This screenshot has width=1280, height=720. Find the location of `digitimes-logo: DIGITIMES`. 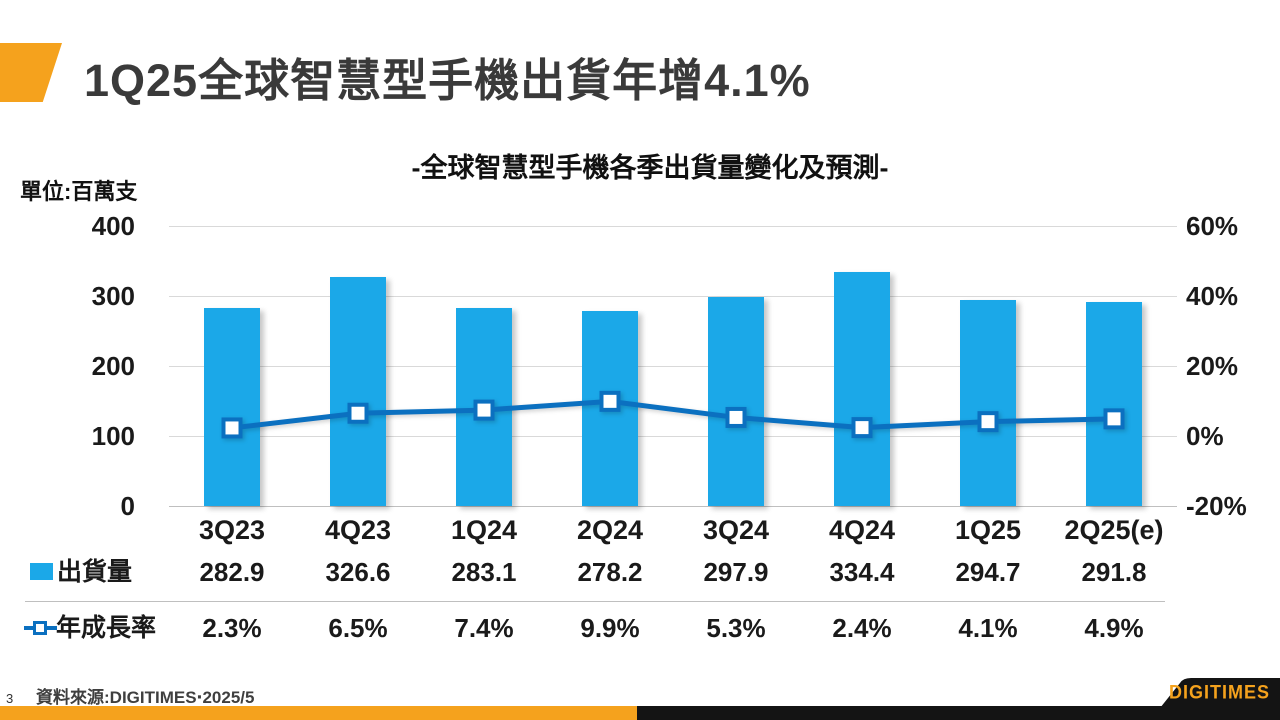

digitimes-logo: DIGITIMES is located at coordinates (1219, 692).